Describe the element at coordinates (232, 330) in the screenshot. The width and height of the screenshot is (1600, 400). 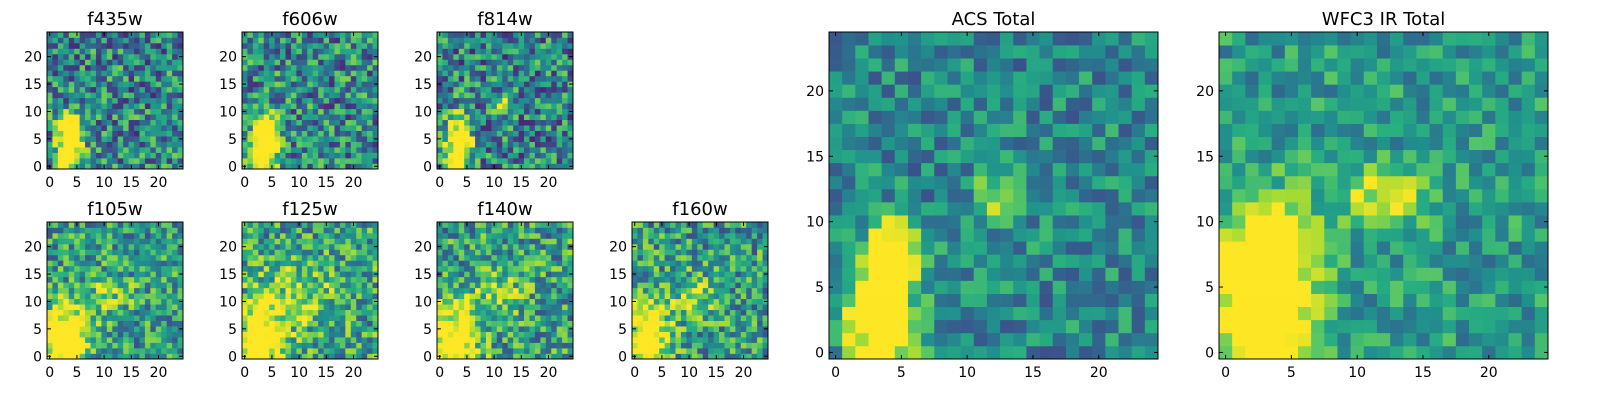
I see `y-tick-label: 5` at that location.